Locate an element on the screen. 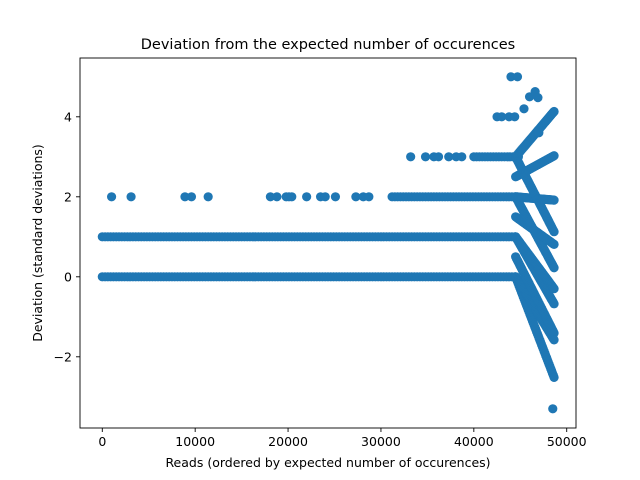 The width and height of the screenshot is (640, 480). y-axis-ticks: −2 0 2 4 is located at coordinates (67, 236).